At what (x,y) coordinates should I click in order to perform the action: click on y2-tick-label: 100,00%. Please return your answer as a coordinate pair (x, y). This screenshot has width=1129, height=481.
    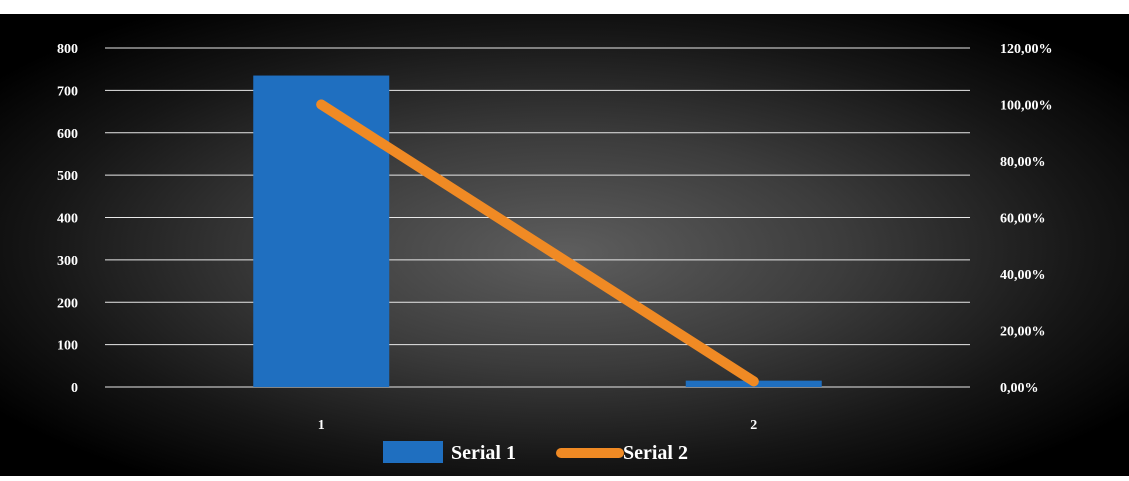
    Looking at the image, I should click on (1026, 106).